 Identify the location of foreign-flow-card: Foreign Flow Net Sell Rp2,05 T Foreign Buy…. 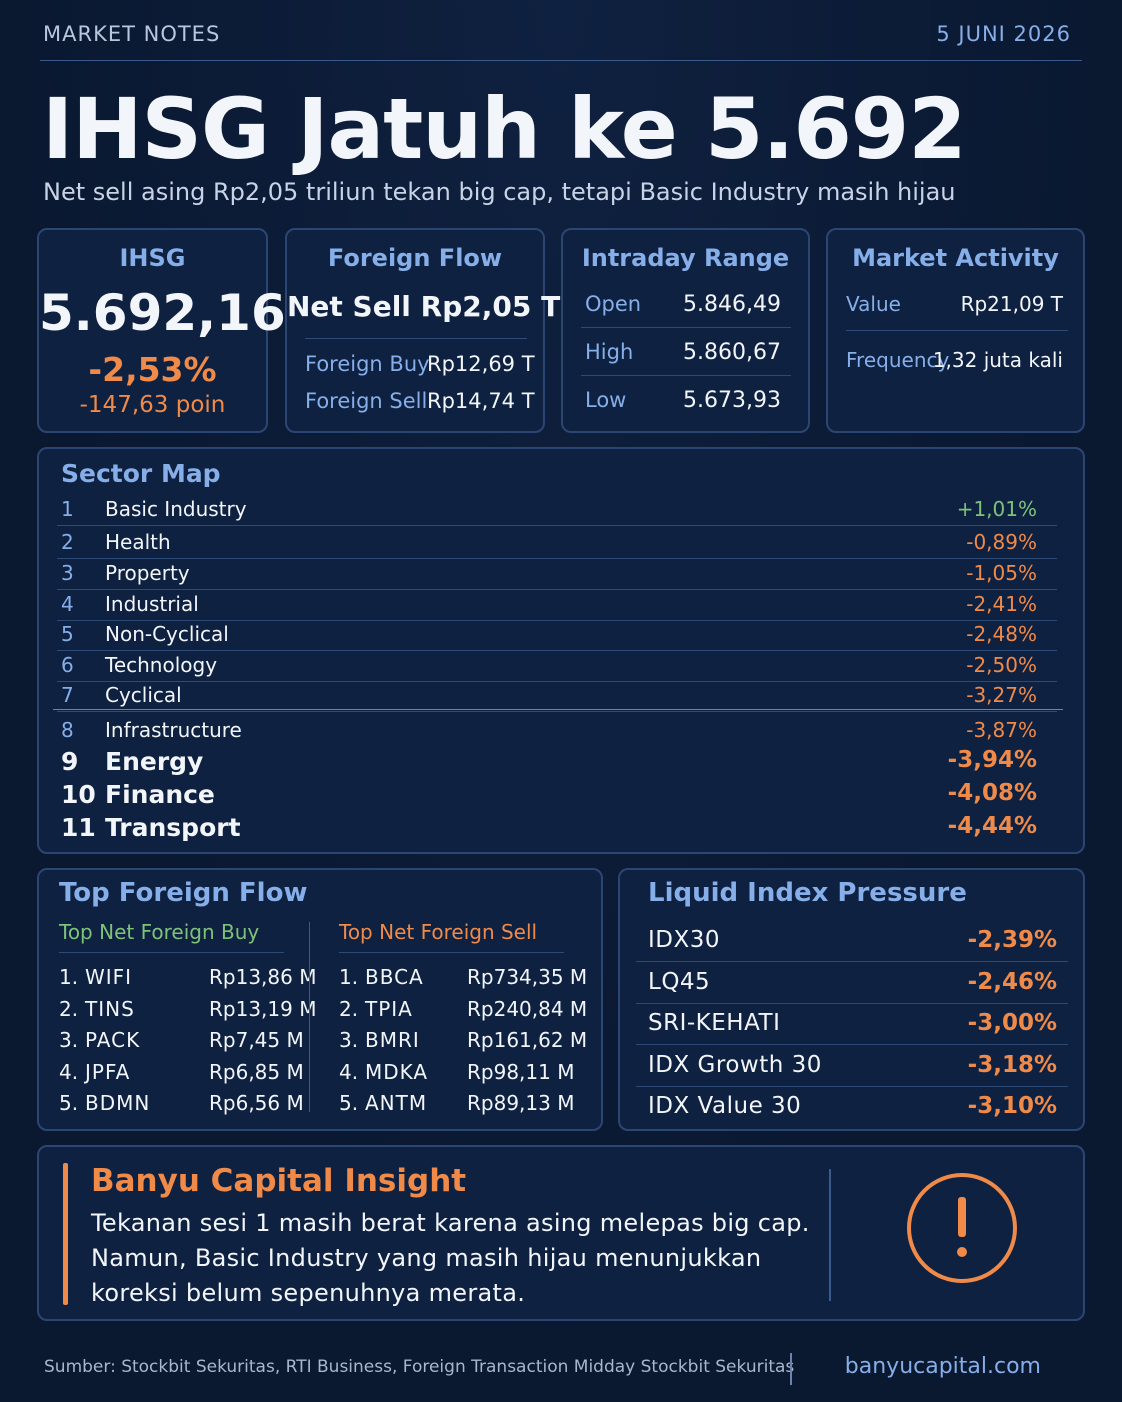
(423, 330).